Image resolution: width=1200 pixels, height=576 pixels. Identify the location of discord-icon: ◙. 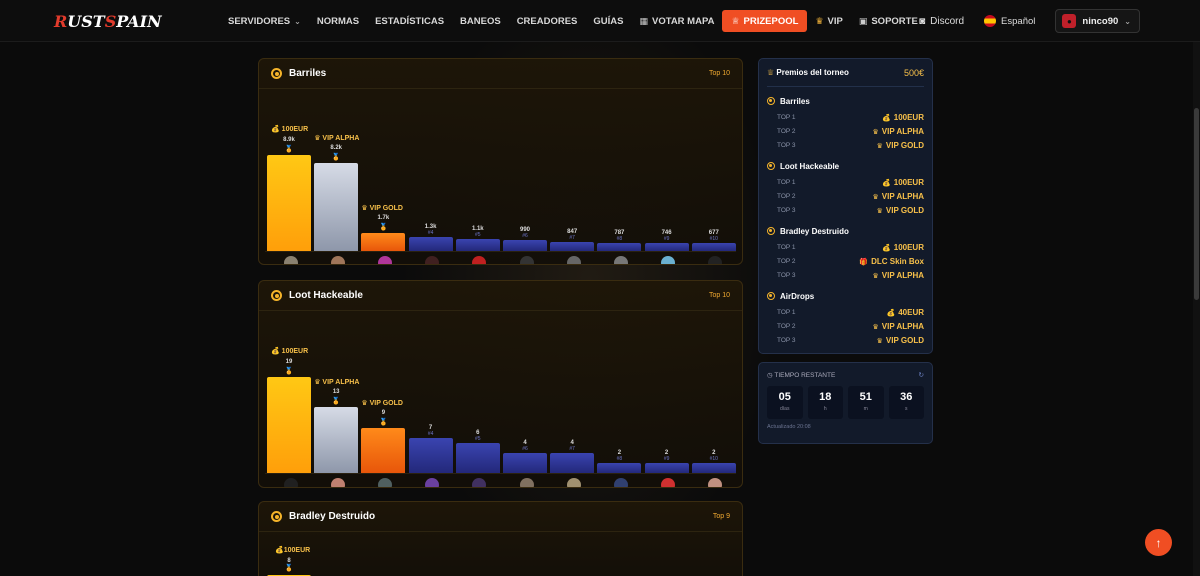
(922, 21).